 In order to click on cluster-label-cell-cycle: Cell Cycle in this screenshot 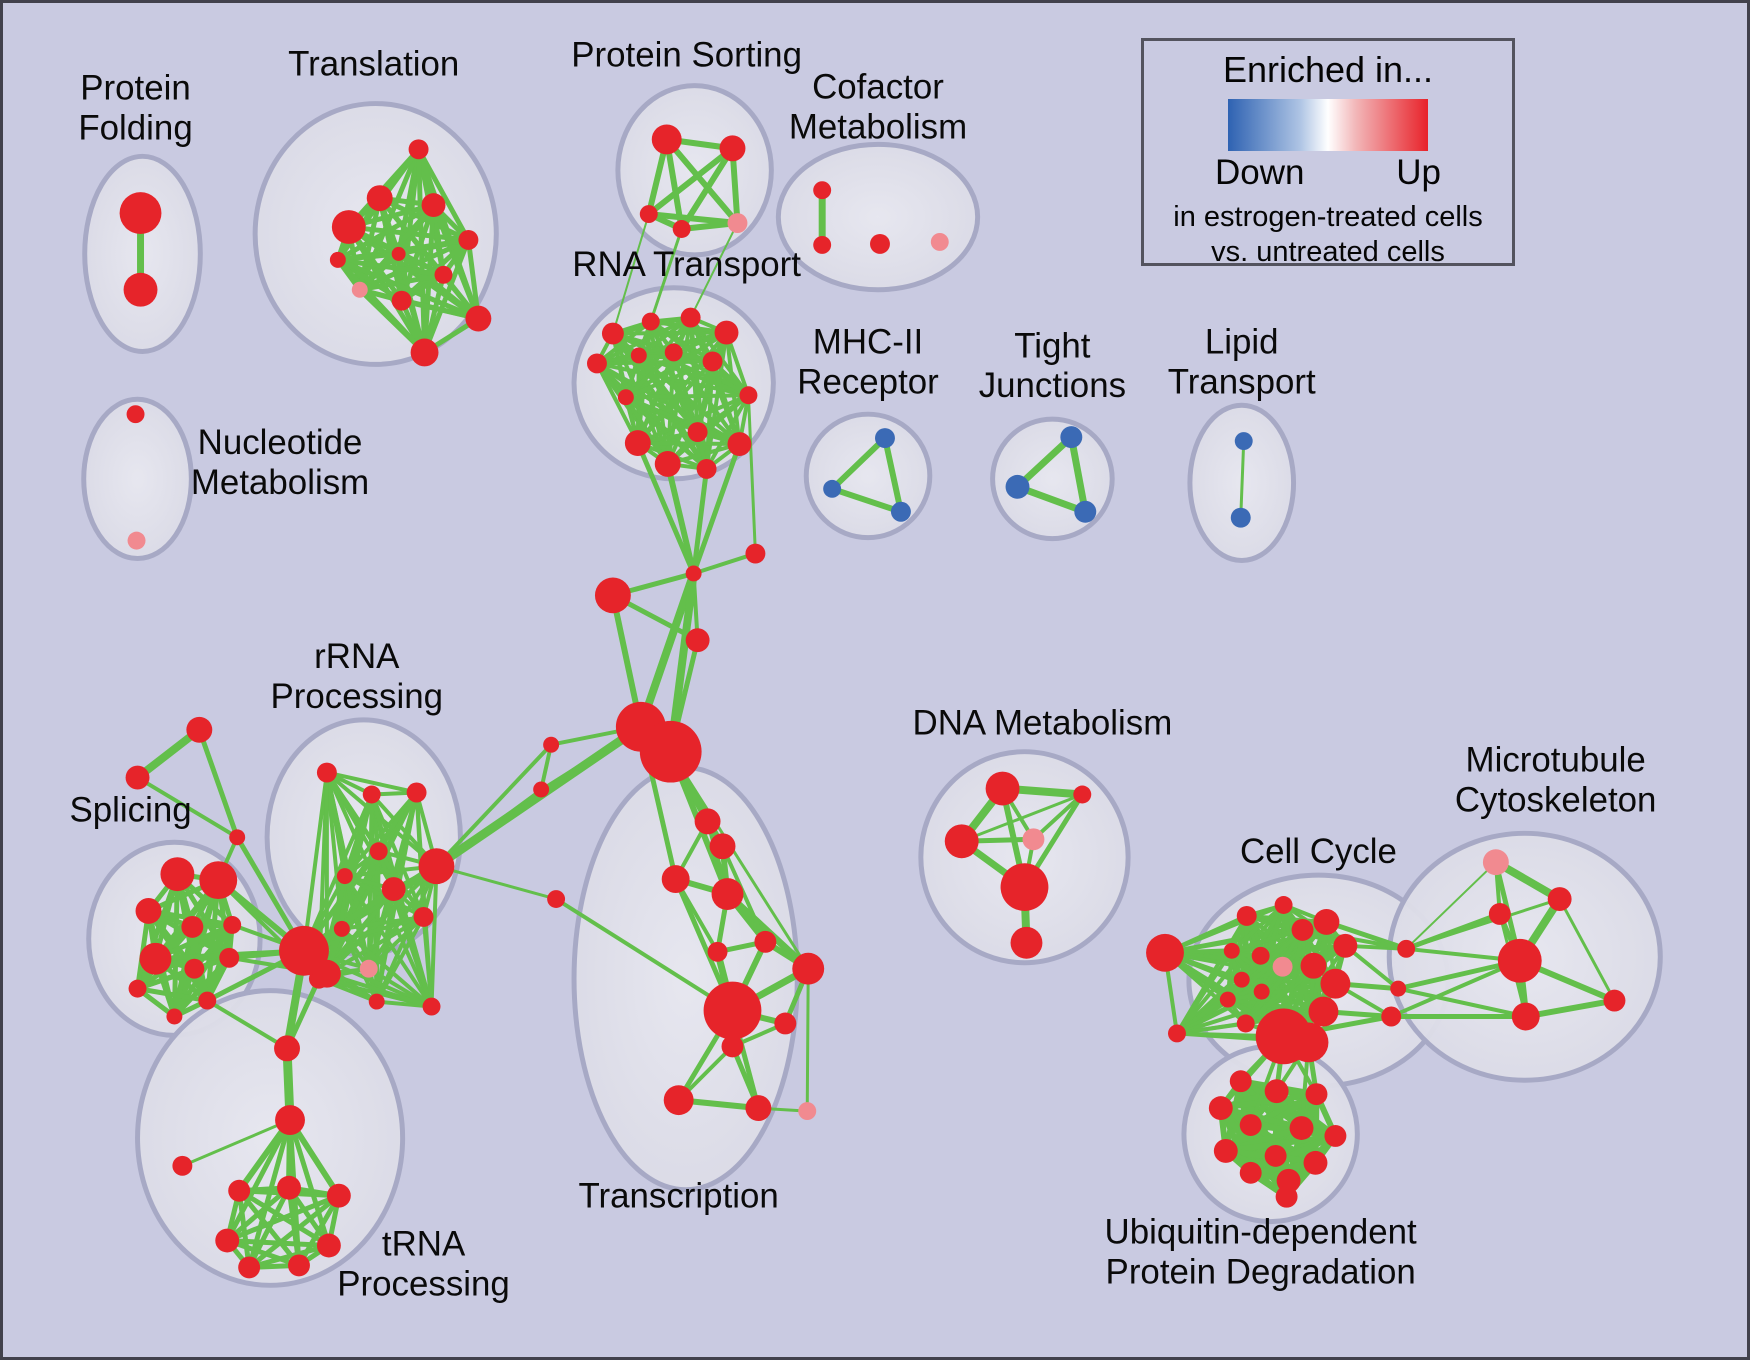, I will do `click(1318, 851)`.